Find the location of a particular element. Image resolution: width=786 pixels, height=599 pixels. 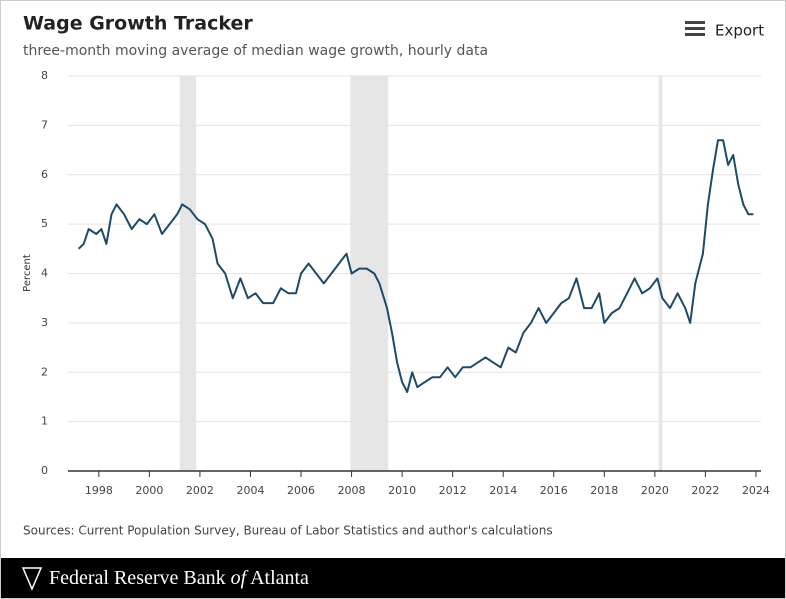

export-label: Export is located at coordinates (739, 31).